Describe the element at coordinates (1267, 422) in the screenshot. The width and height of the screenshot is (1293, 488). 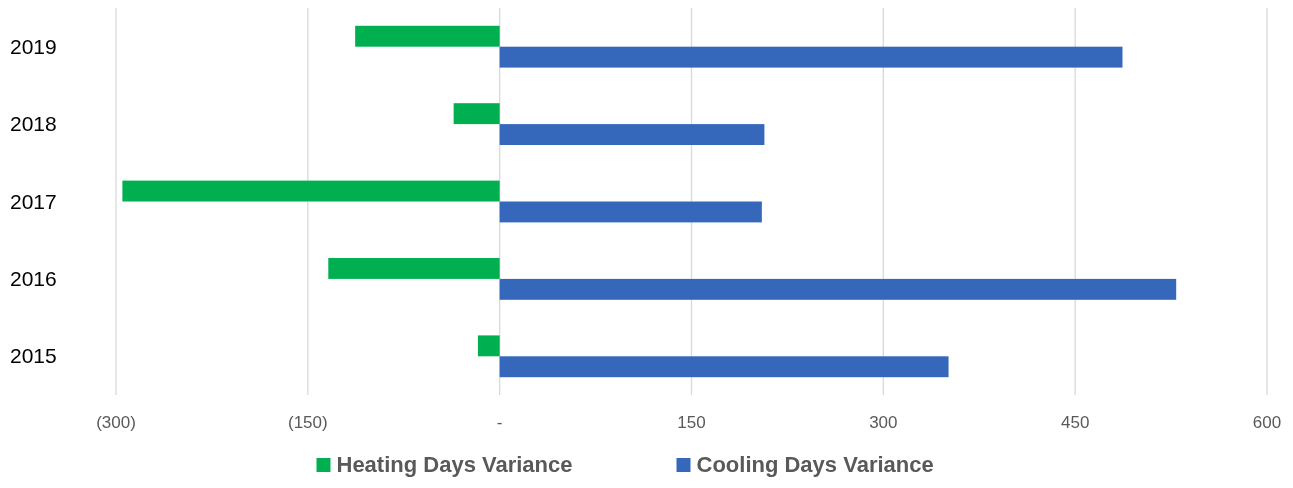
I see `x-tick-label: 600` at that location.